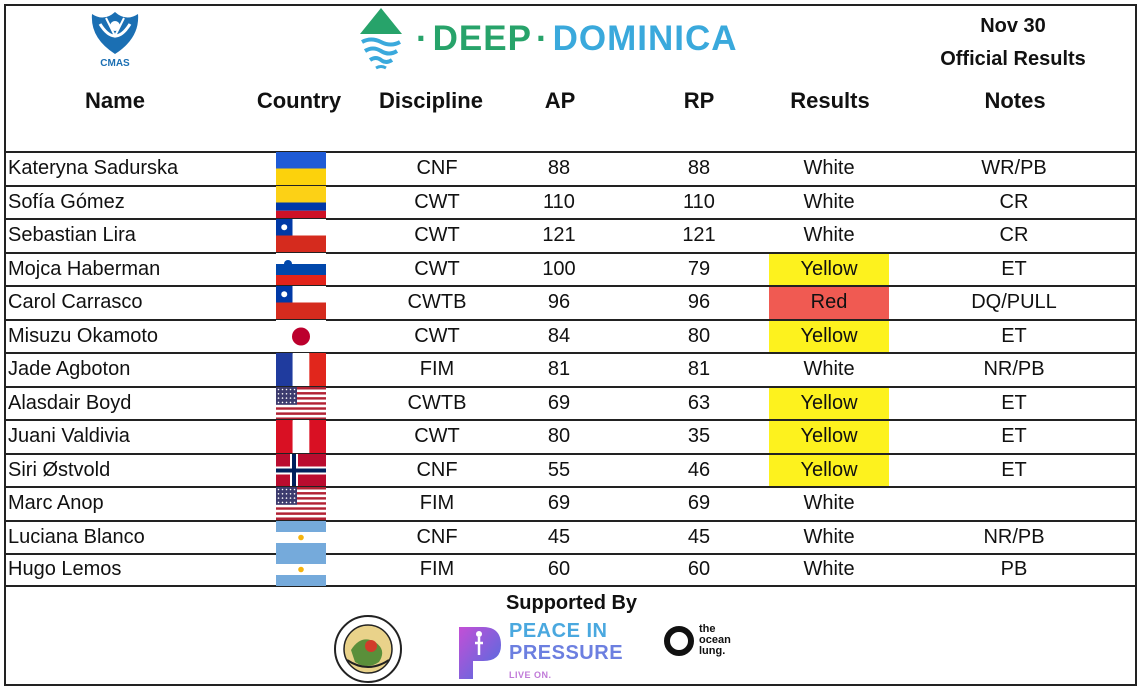 The width and height of the screenshot is (1143, 690). I want to click on cmas-logo: CMAS, so click(115, 40).